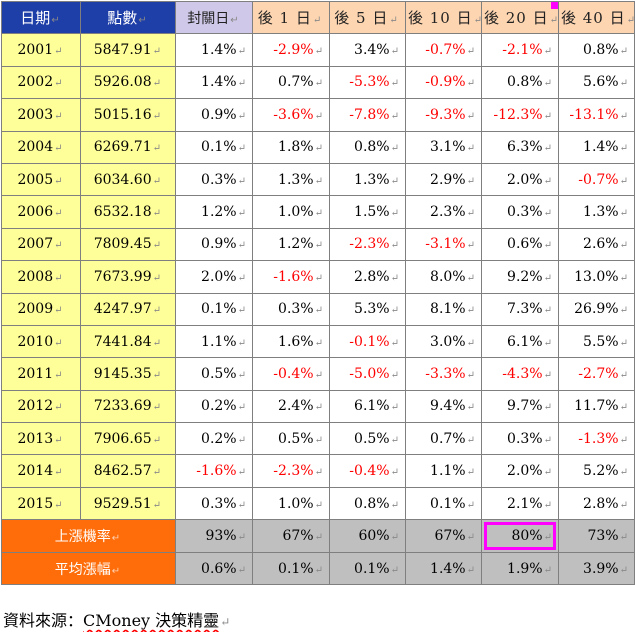 This screenshot has width=635, height=632. What do you see at coordinates (520, 17) in the screenshot?
I see `header-after-20: 後 20 日↵` at bounding box center [520, 17].